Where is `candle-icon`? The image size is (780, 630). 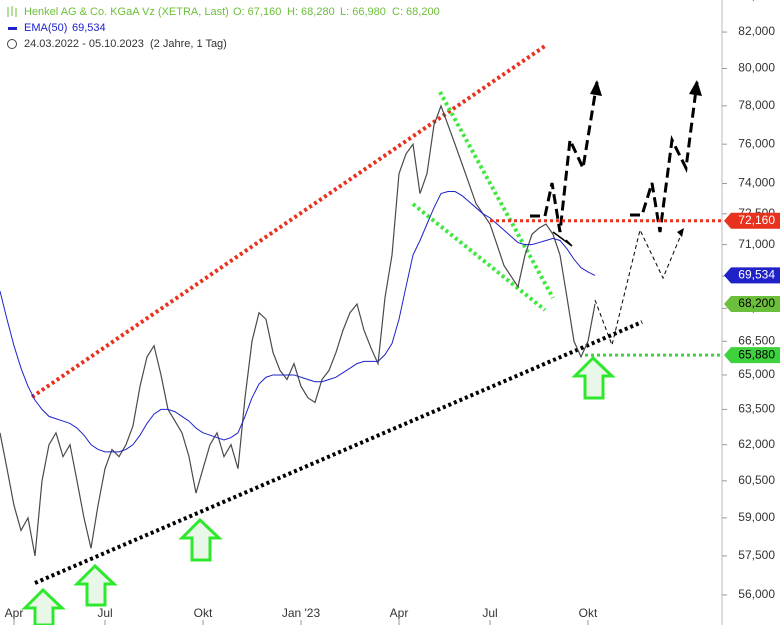
candle-icon is located at coordinates (12, 11).